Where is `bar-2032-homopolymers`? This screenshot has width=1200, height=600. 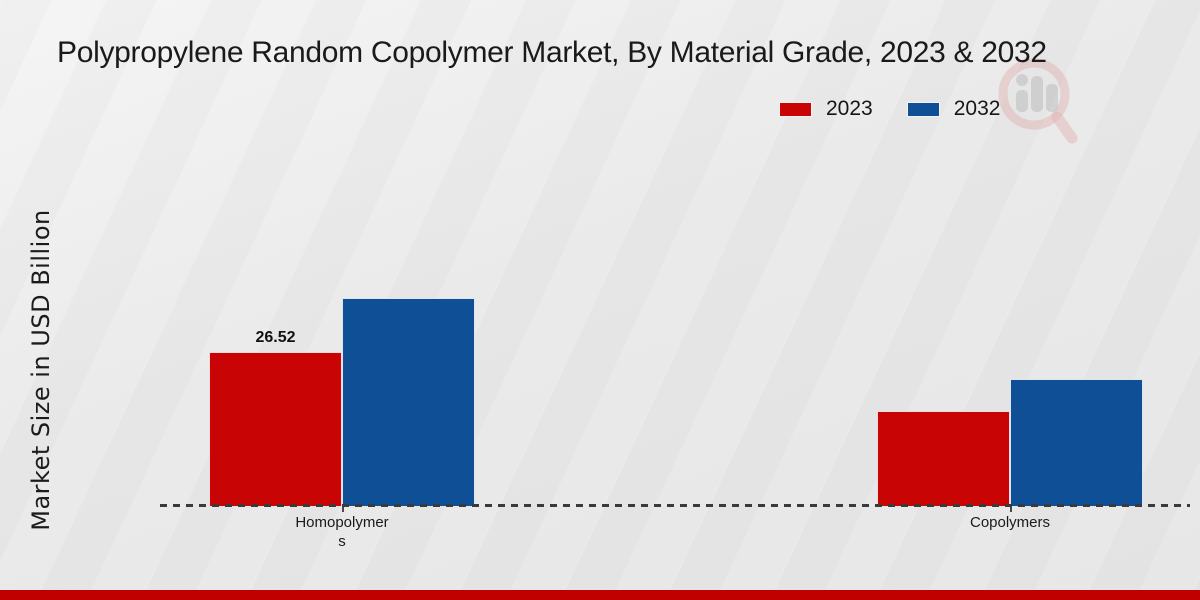
bar-2032-homopolymers is located at coordinates (408, 402).